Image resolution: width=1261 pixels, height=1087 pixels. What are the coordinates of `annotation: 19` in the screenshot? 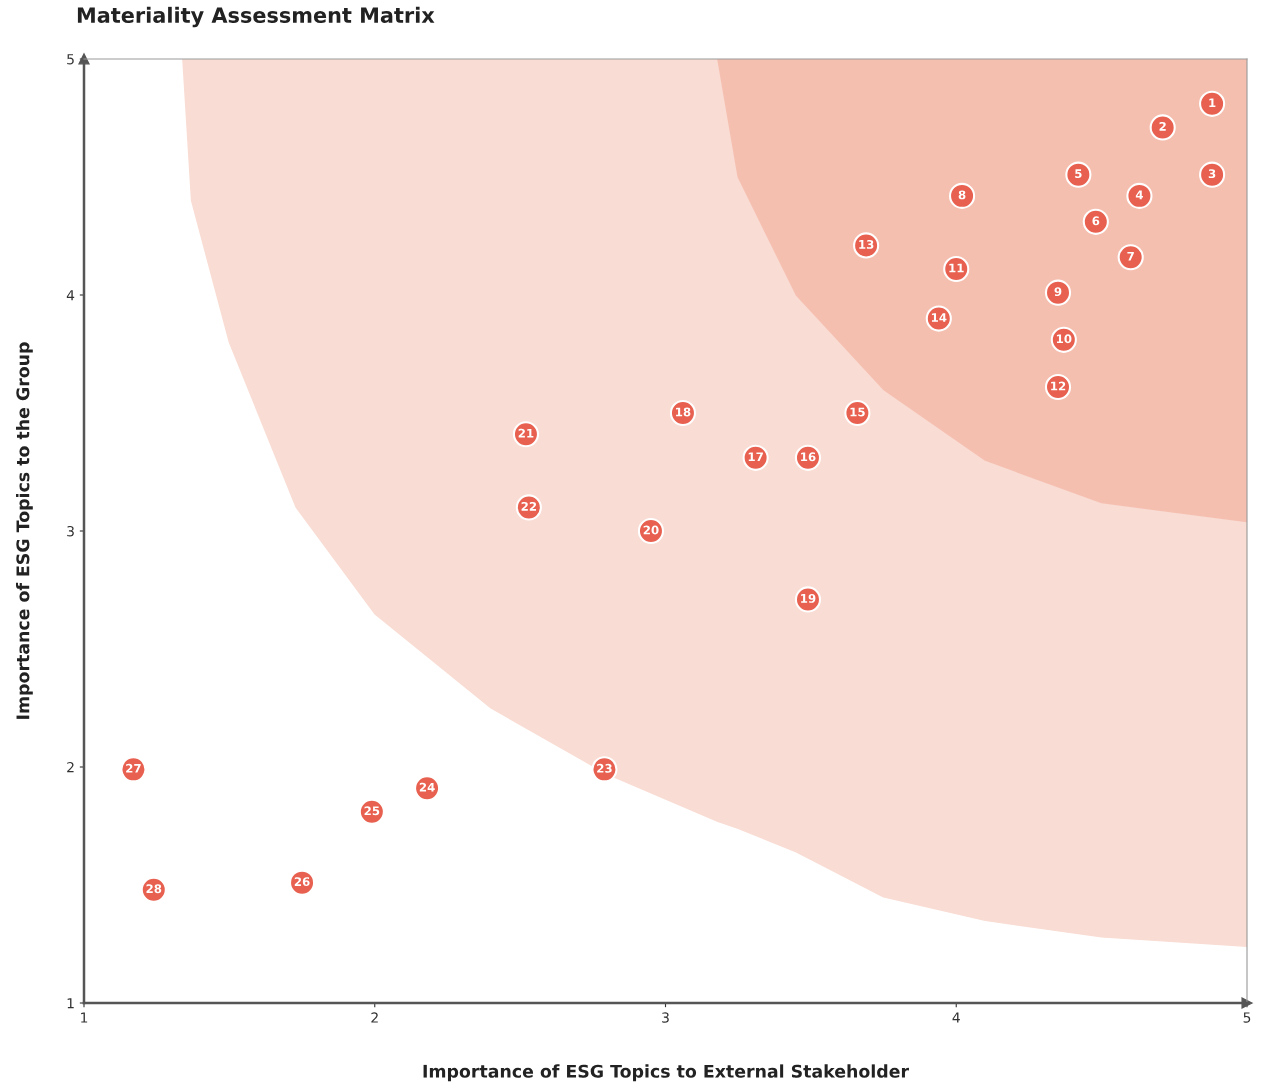 It's located at (808, 598).